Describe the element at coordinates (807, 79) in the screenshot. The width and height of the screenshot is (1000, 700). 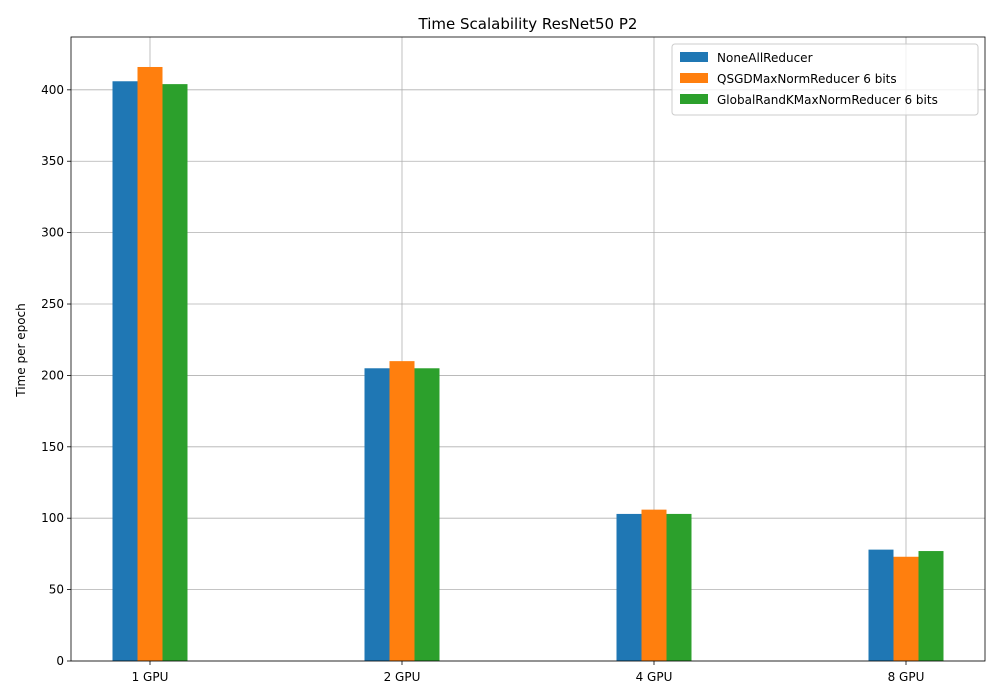
I see `legend-entry: QSGDMaxNormReducer 6 bits` at that location.